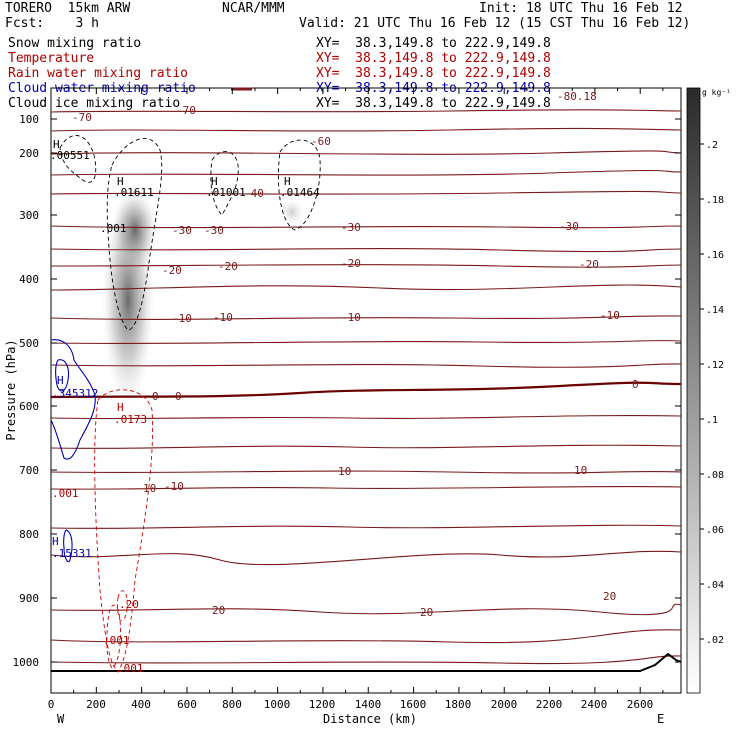 Image resolution: width=740 pixels, height=740 pixels. Describe the element at coordinates (29, 406) in the screenshot. I see `y-tick-label: 600` at that location.